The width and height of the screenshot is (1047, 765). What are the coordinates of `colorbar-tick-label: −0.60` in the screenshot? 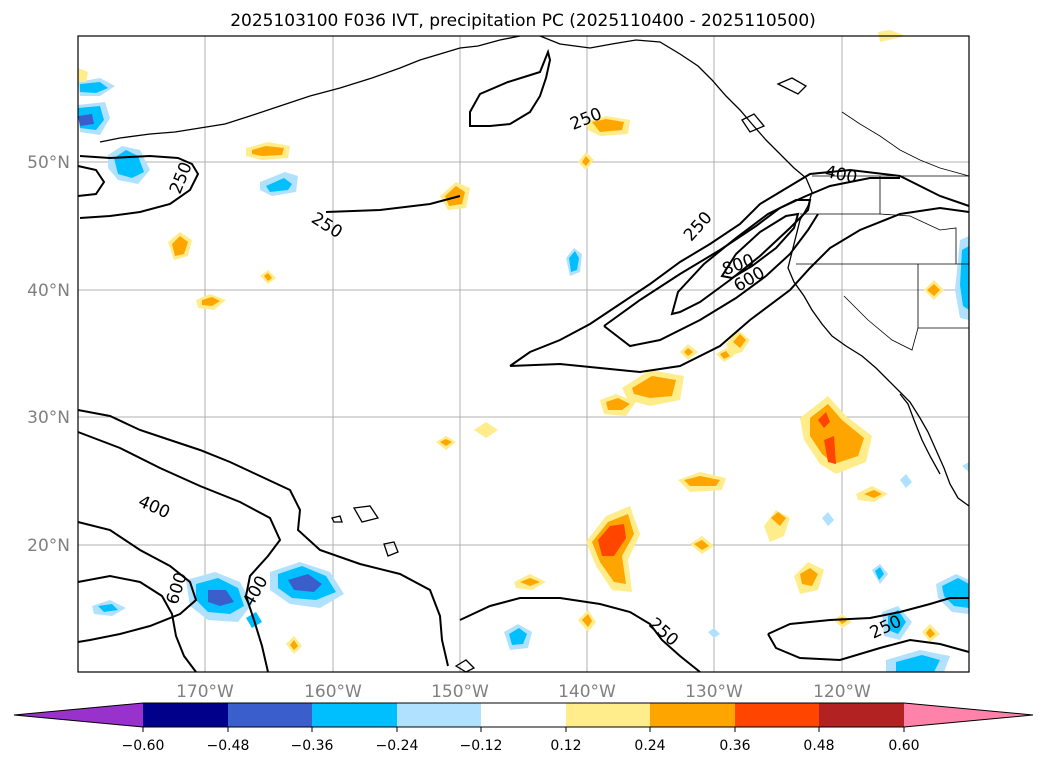 It's located at (143, 746).